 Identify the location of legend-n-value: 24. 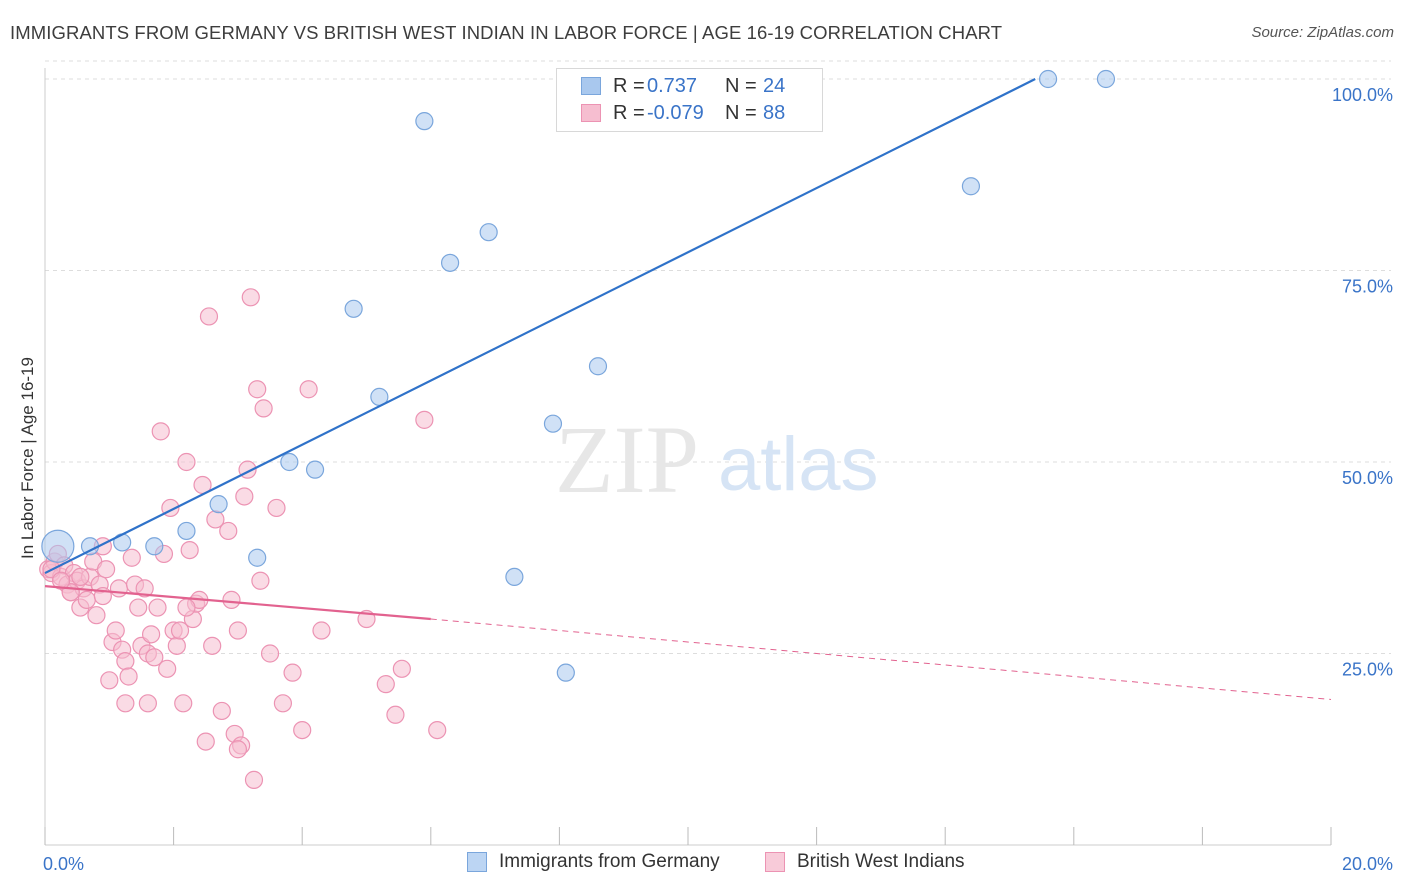
(774, 85).